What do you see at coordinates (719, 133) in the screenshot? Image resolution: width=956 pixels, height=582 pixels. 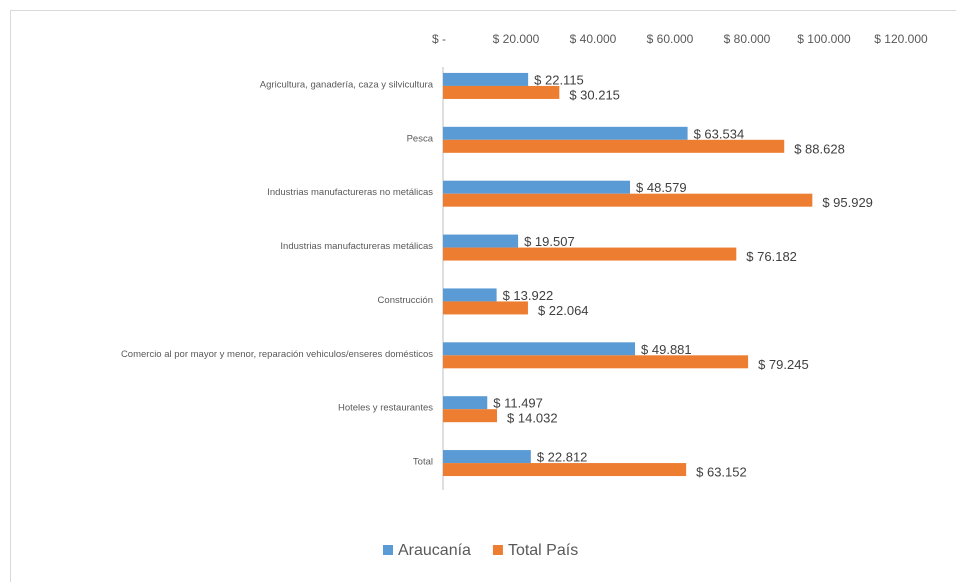 I see `data-label: $ 63.534` at bounding box center [719, 133].